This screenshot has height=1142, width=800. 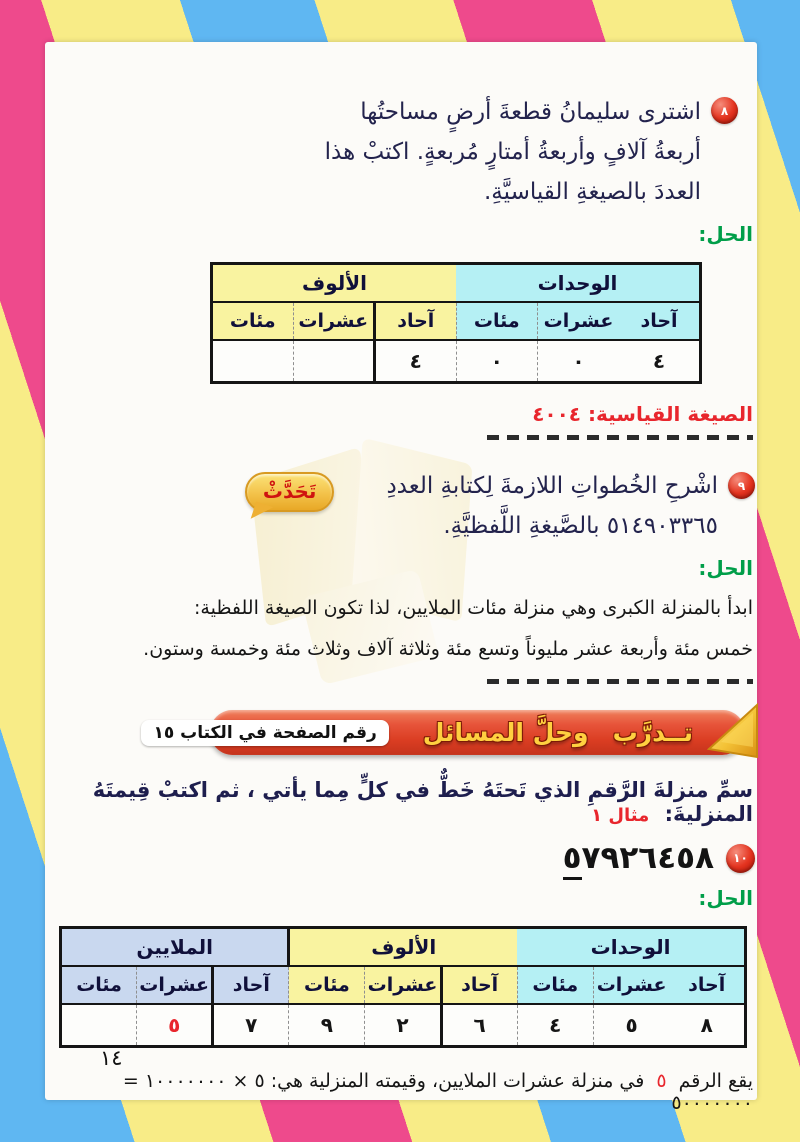 I want to click on table2-thousands-hundreds-header: مئات, so click(x=326, y=985).